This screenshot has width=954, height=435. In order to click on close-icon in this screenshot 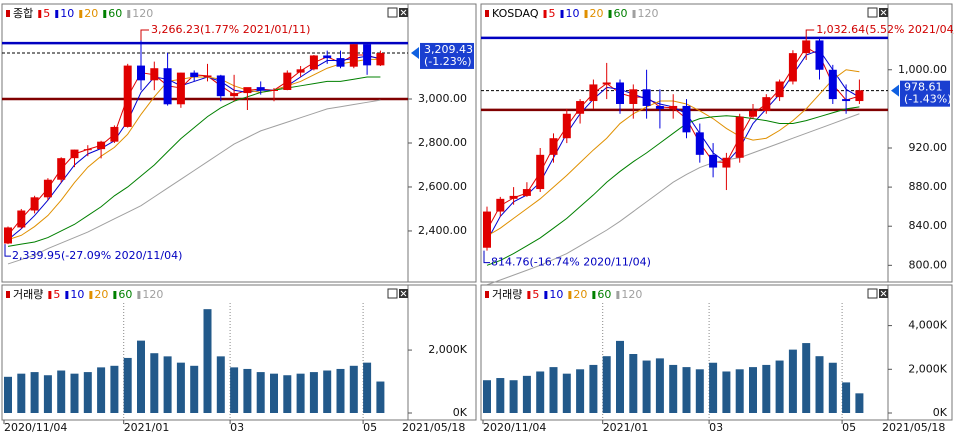, I will do `click(883, 12)`.